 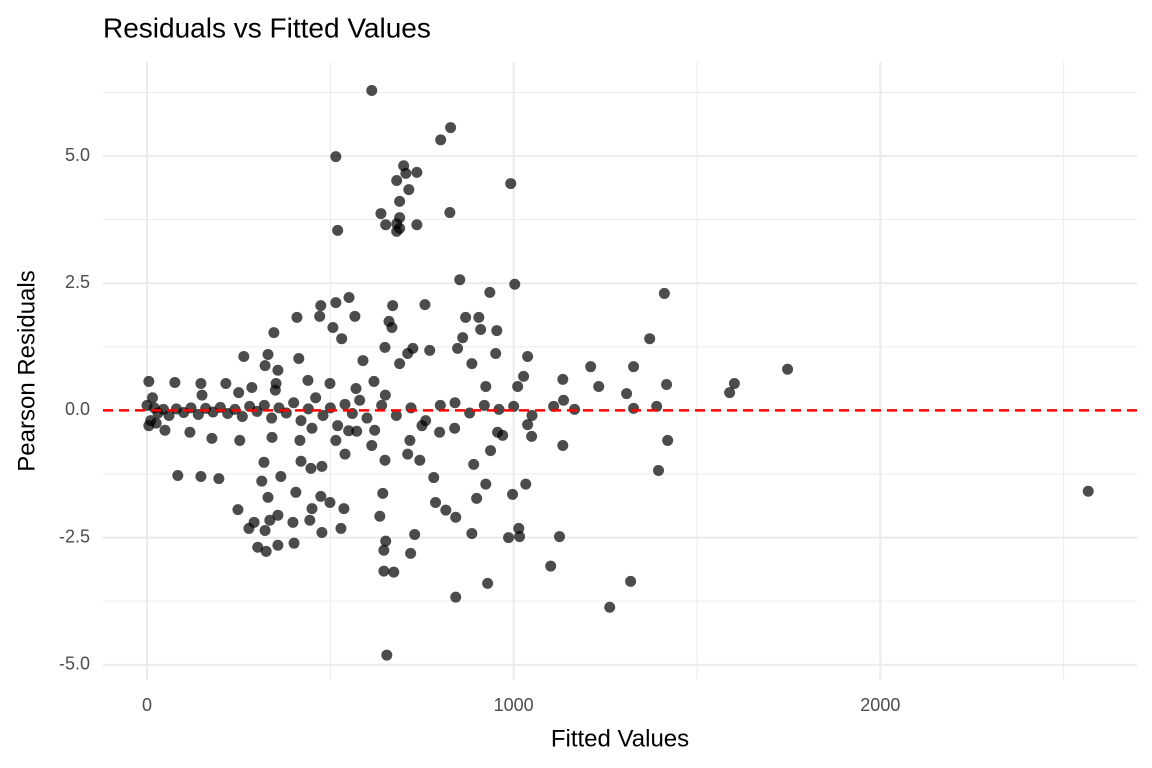 I want to click on x-tick-label: 2000, so click(x=880, y=705).